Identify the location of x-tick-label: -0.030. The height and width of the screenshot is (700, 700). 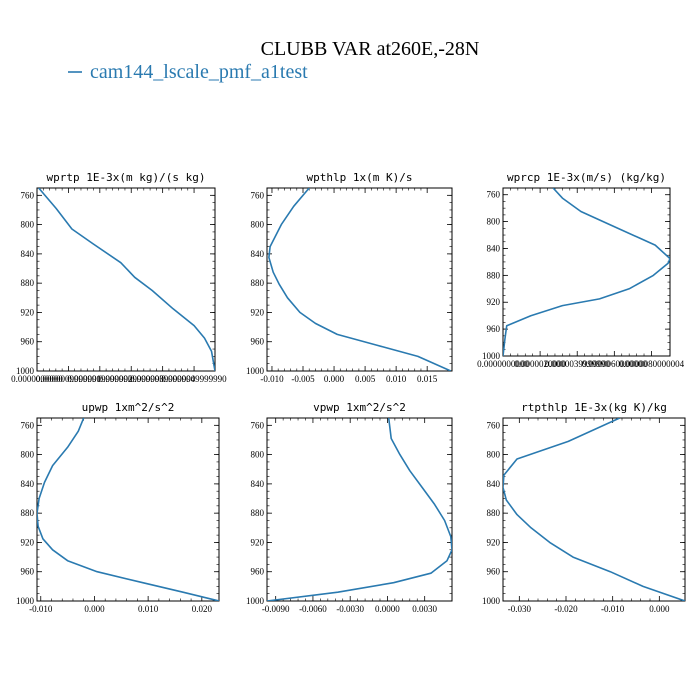
(520, 609).